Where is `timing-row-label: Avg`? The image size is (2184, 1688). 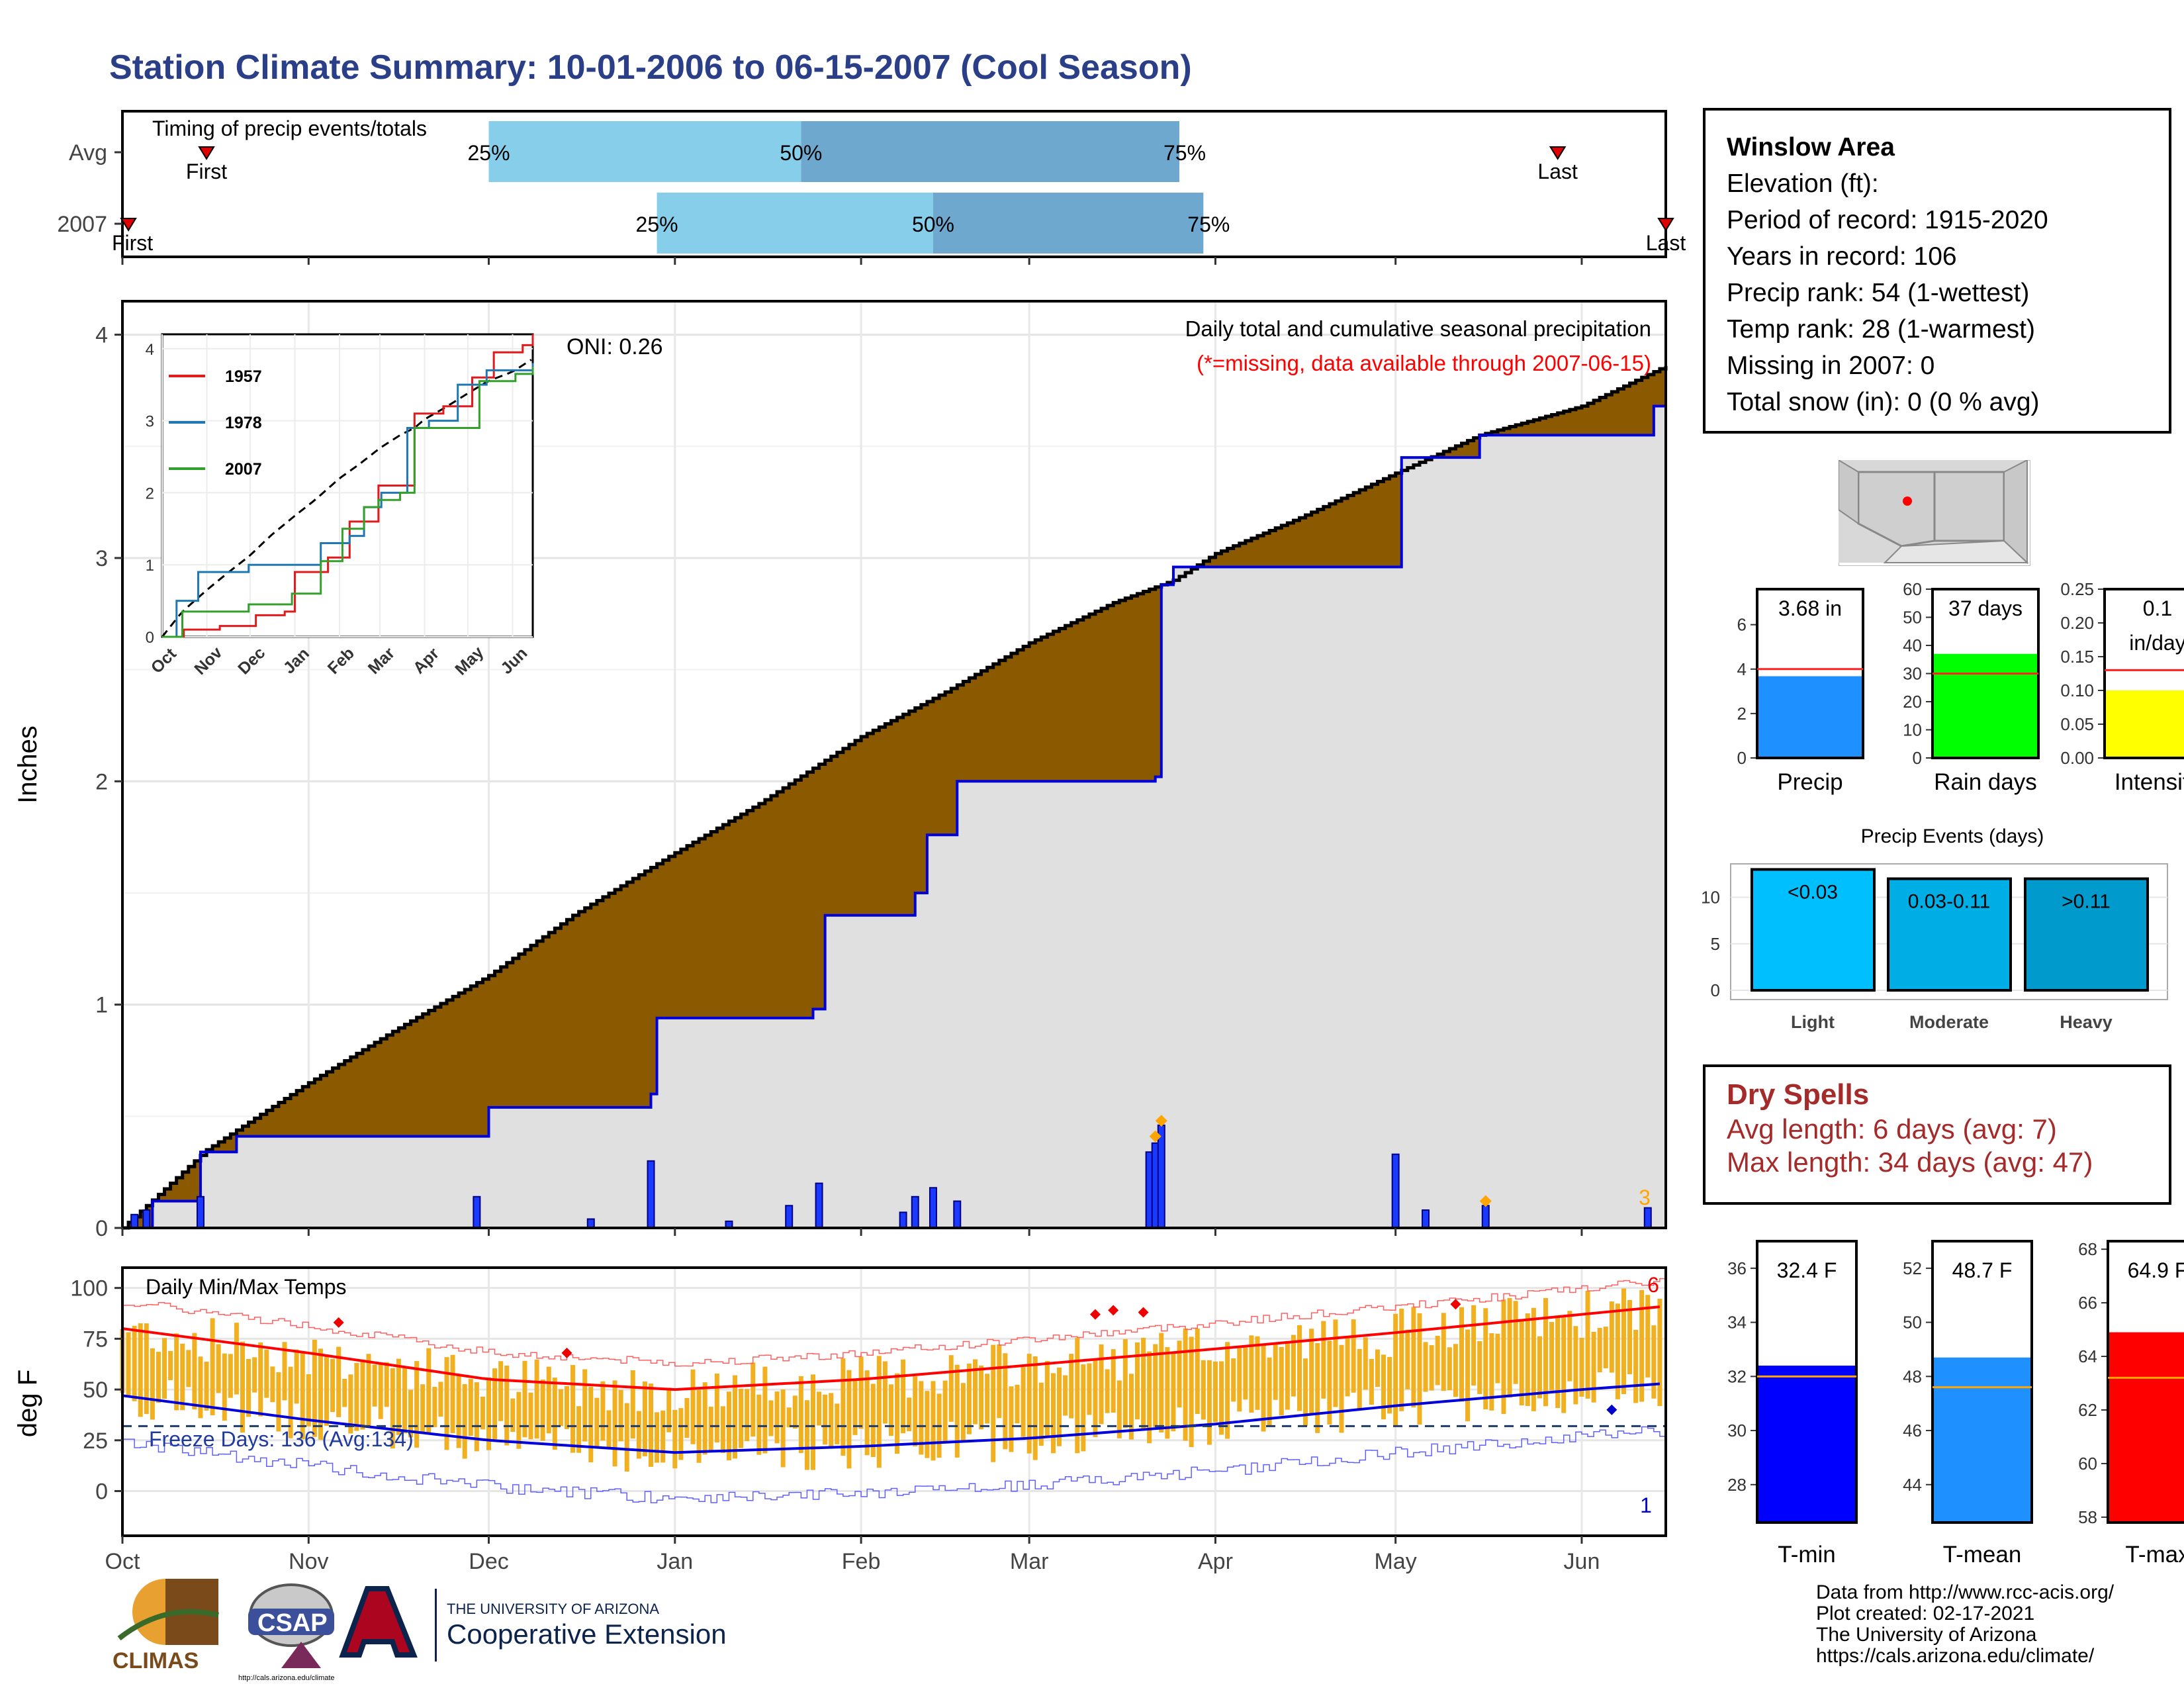
timing-row-label: Avg is located at coordinates (88, 152).